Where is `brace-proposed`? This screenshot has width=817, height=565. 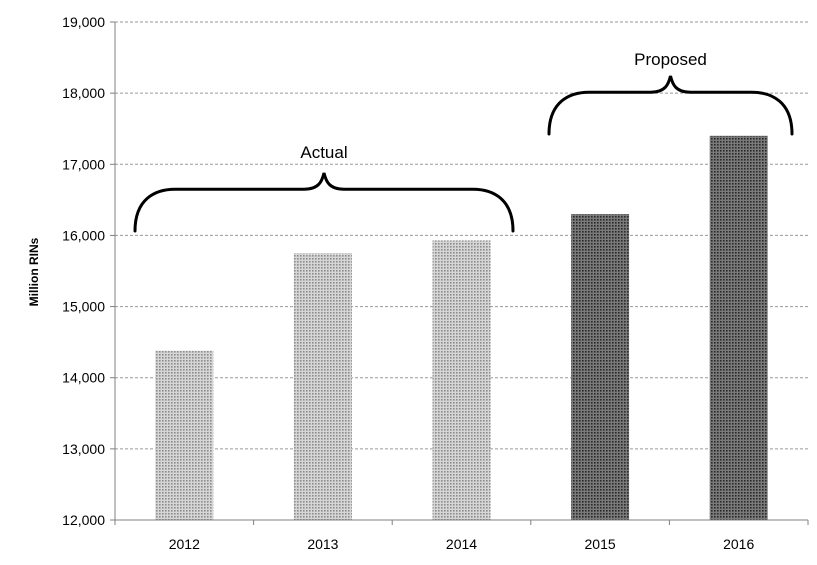
brace-proposed is located at coordinates (670, 105).